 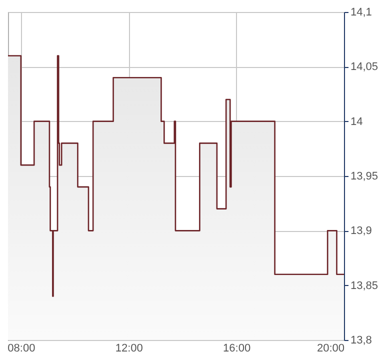 I want to click on y-tick-label: 13,85, so click(x=364, y=286).